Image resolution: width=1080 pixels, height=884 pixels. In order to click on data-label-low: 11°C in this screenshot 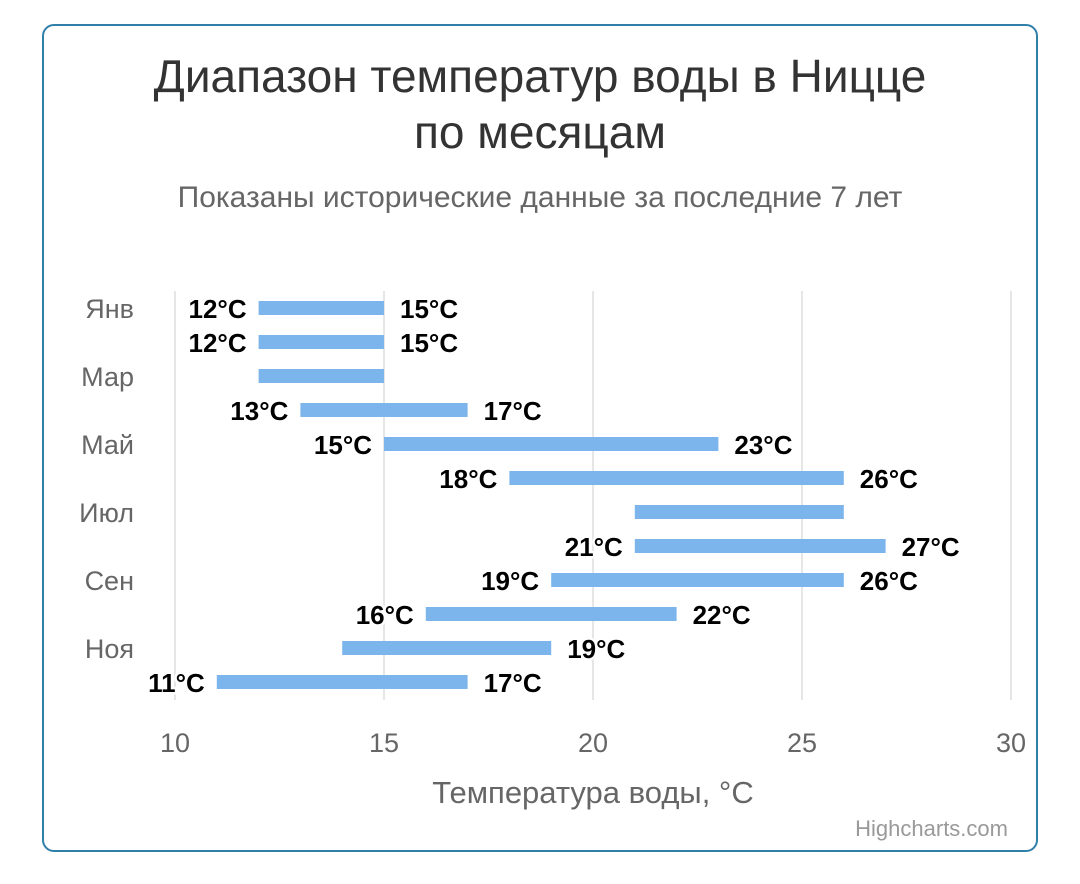, I will do `click(176, 683)`.